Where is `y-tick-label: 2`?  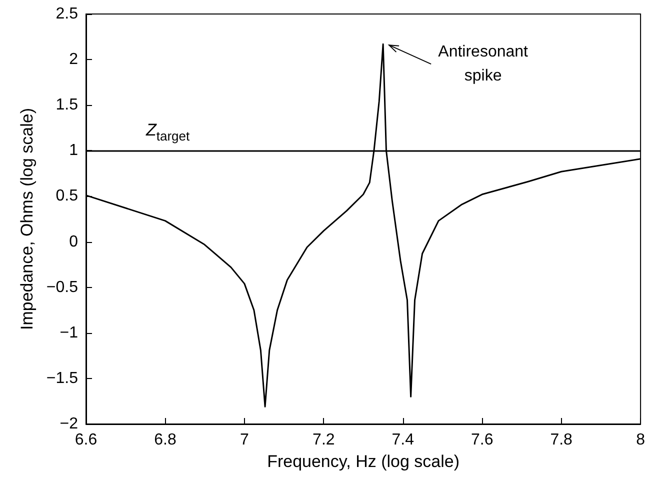 y-tick-label: 2 is located at coordinates (73, 59).